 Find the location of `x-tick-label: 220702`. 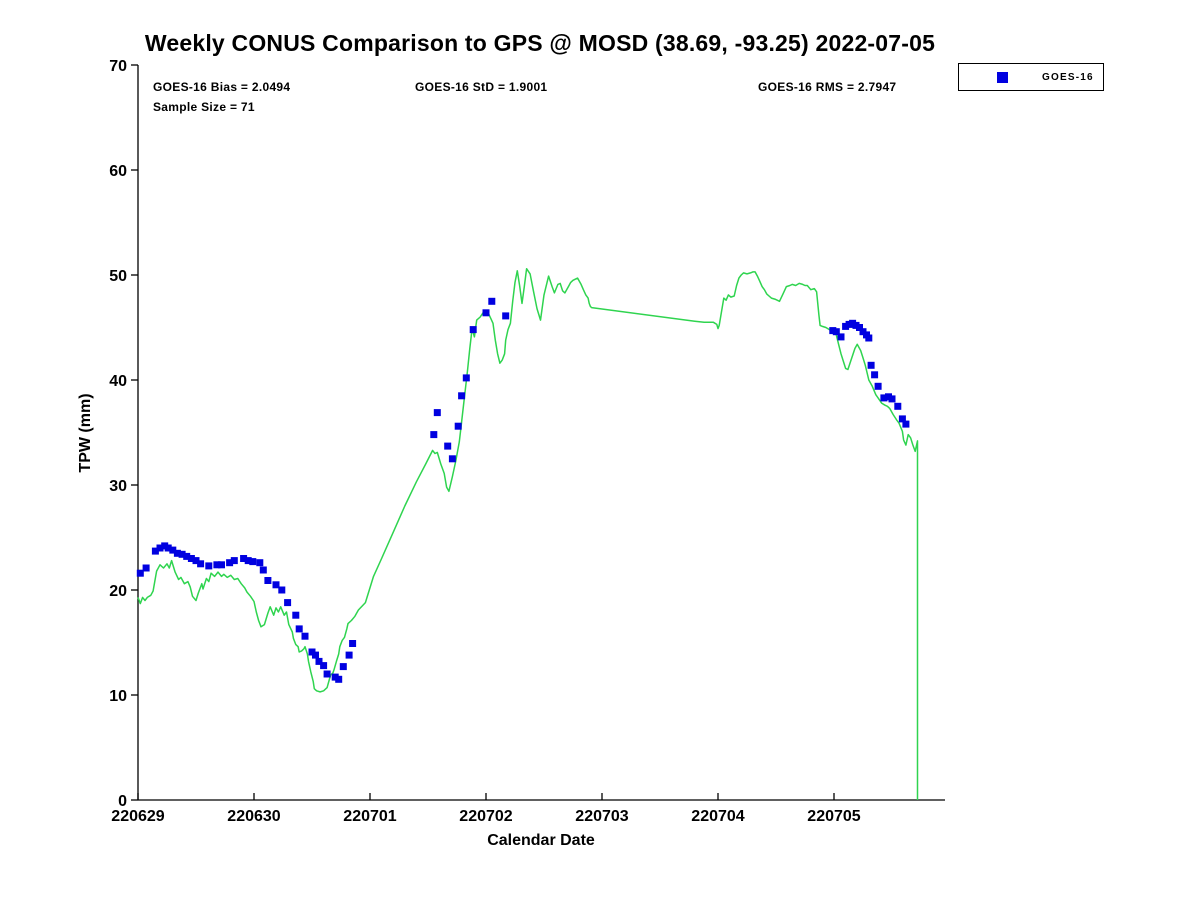

x-tick-label: 220702 is located at coordinates (485, 816).